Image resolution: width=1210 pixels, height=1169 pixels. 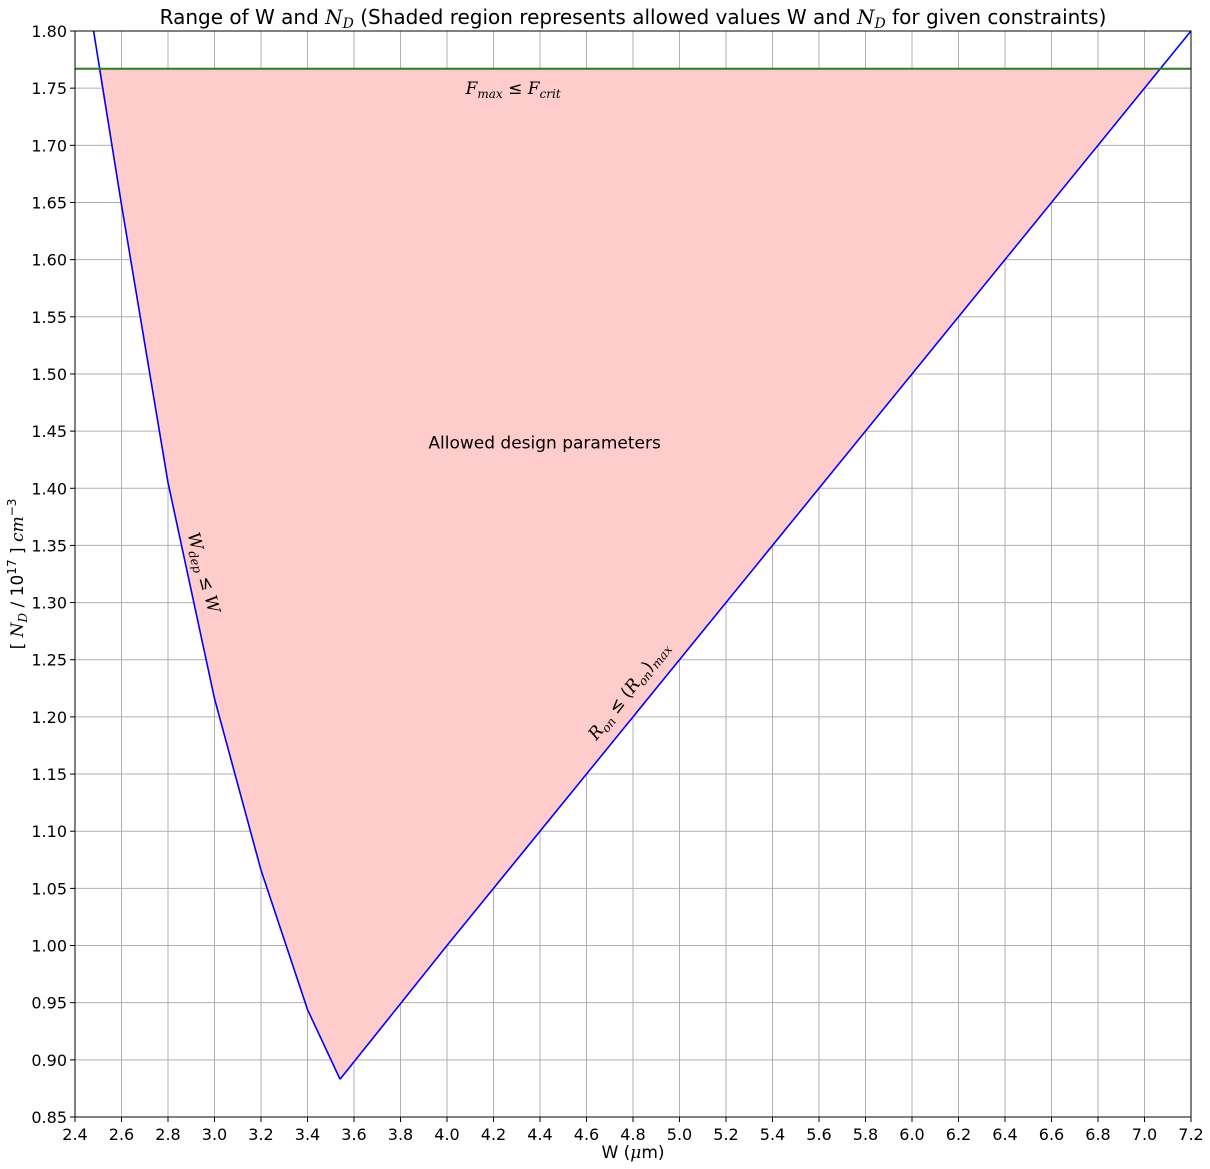 What do you see at coordinates (539, 1134) in the screenshot?
I see `x-tick-label: 4.4` at bounding box center [539, 1134].